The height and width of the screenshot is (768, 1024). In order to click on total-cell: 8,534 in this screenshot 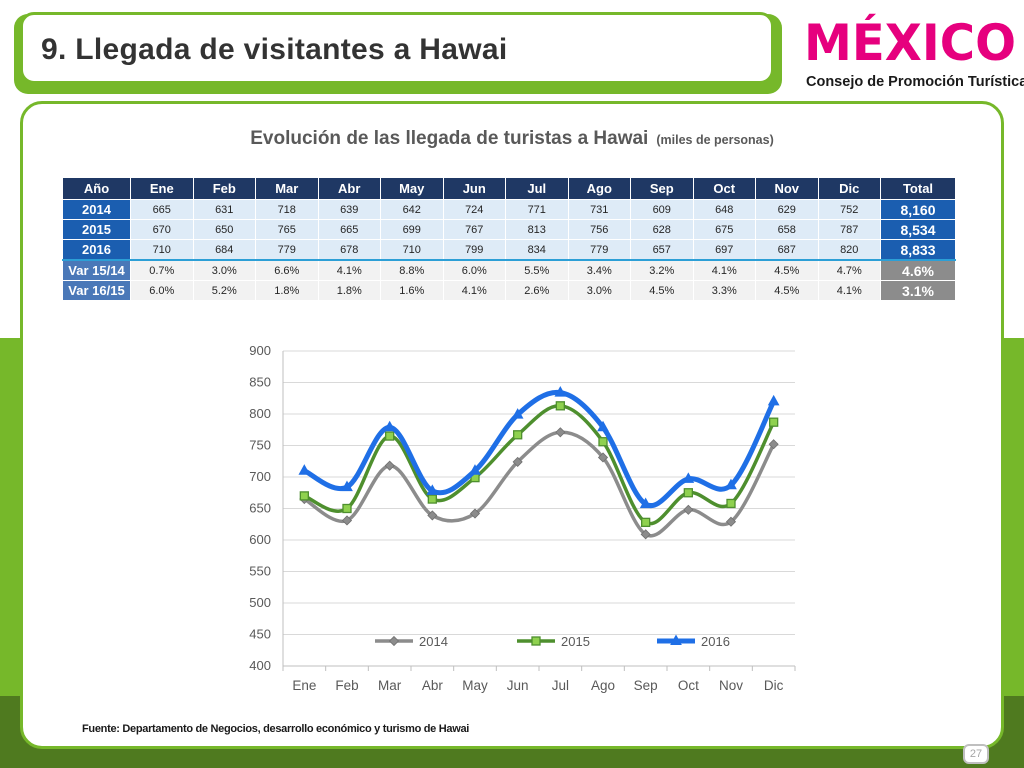, I will do `click(918, 229)`.